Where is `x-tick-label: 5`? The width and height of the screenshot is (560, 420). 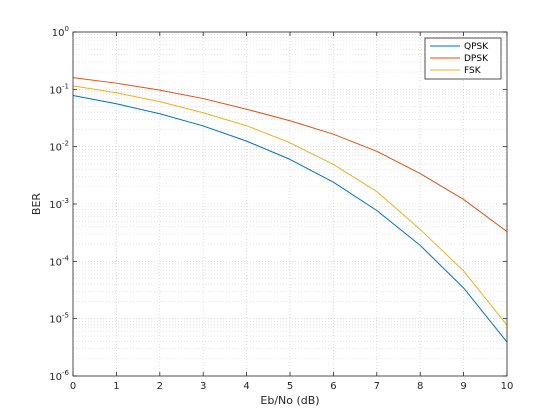
x-tick-label: 5 is located at coordinates (290, 386).